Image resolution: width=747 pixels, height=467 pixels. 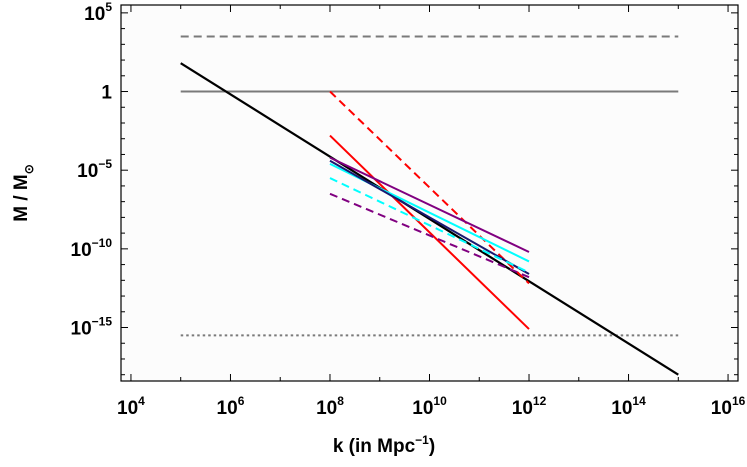 What do you see at coordinates (432, 446) in the screenshot?
I see `x-axis-title-close: )` at bounding box center [432, 446].